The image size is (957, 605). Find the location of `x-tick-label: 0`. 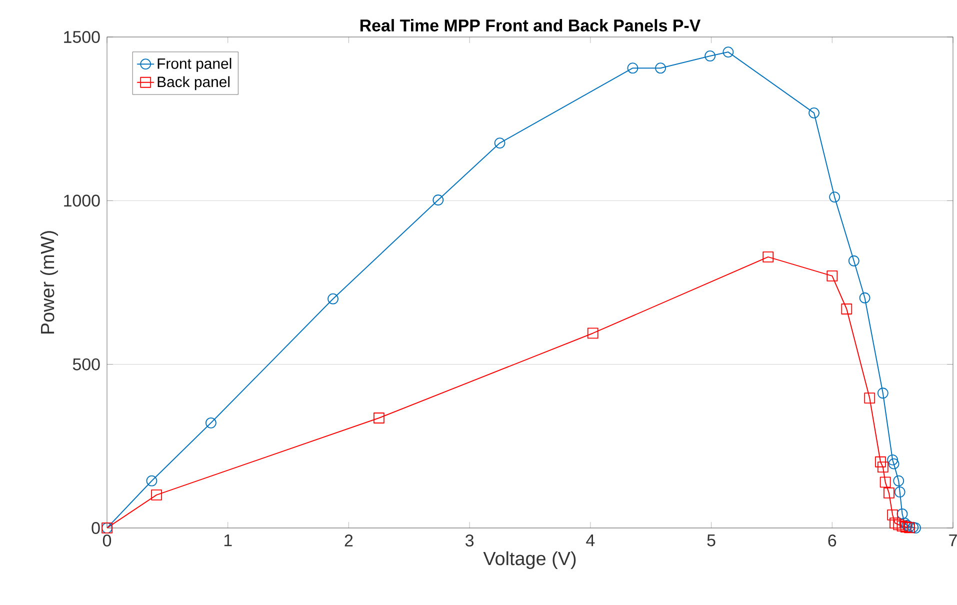

x-tick-label: 0 is located at coordinates (107, 540).